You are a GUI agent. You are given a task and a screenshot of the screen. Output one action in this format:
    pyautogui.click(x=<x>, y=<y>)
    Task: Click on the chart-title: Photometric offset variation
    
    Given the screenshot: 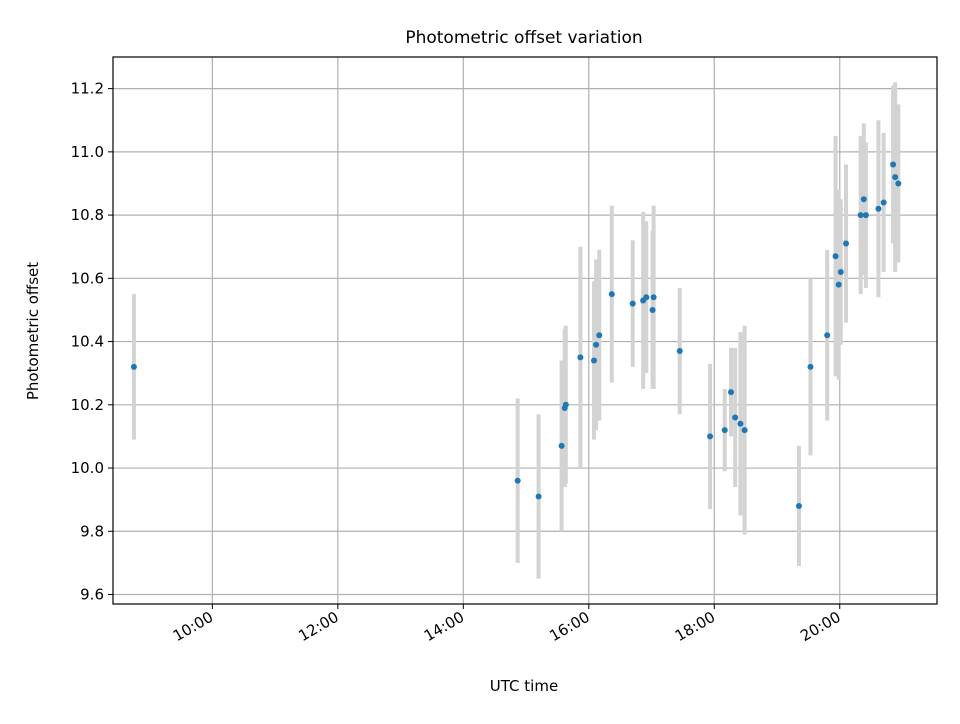 What is the action you would take?
    pyautogui.click(x=523, y=38)
    